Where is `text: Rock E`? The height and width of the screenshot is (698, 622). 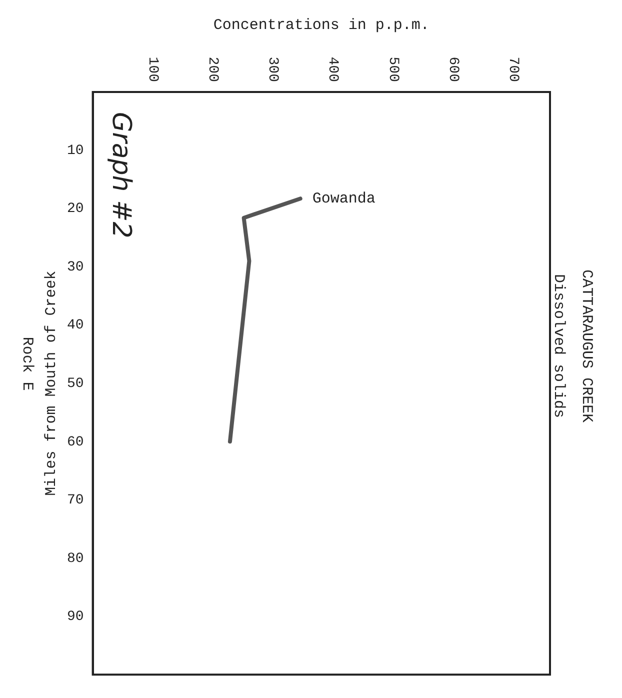
text: Rock E is located at coordinates (27, 363).